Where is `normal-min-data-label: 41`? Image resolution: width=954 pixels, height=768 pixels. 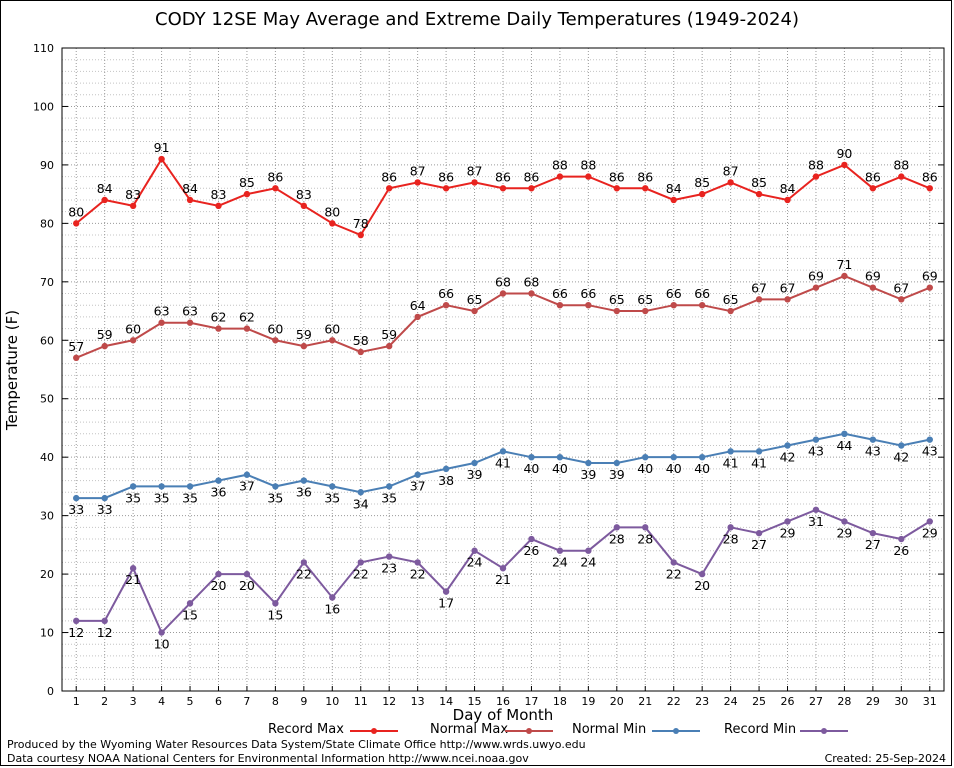
normal-min-data-label: 41 is located at coordinates (503, 462).